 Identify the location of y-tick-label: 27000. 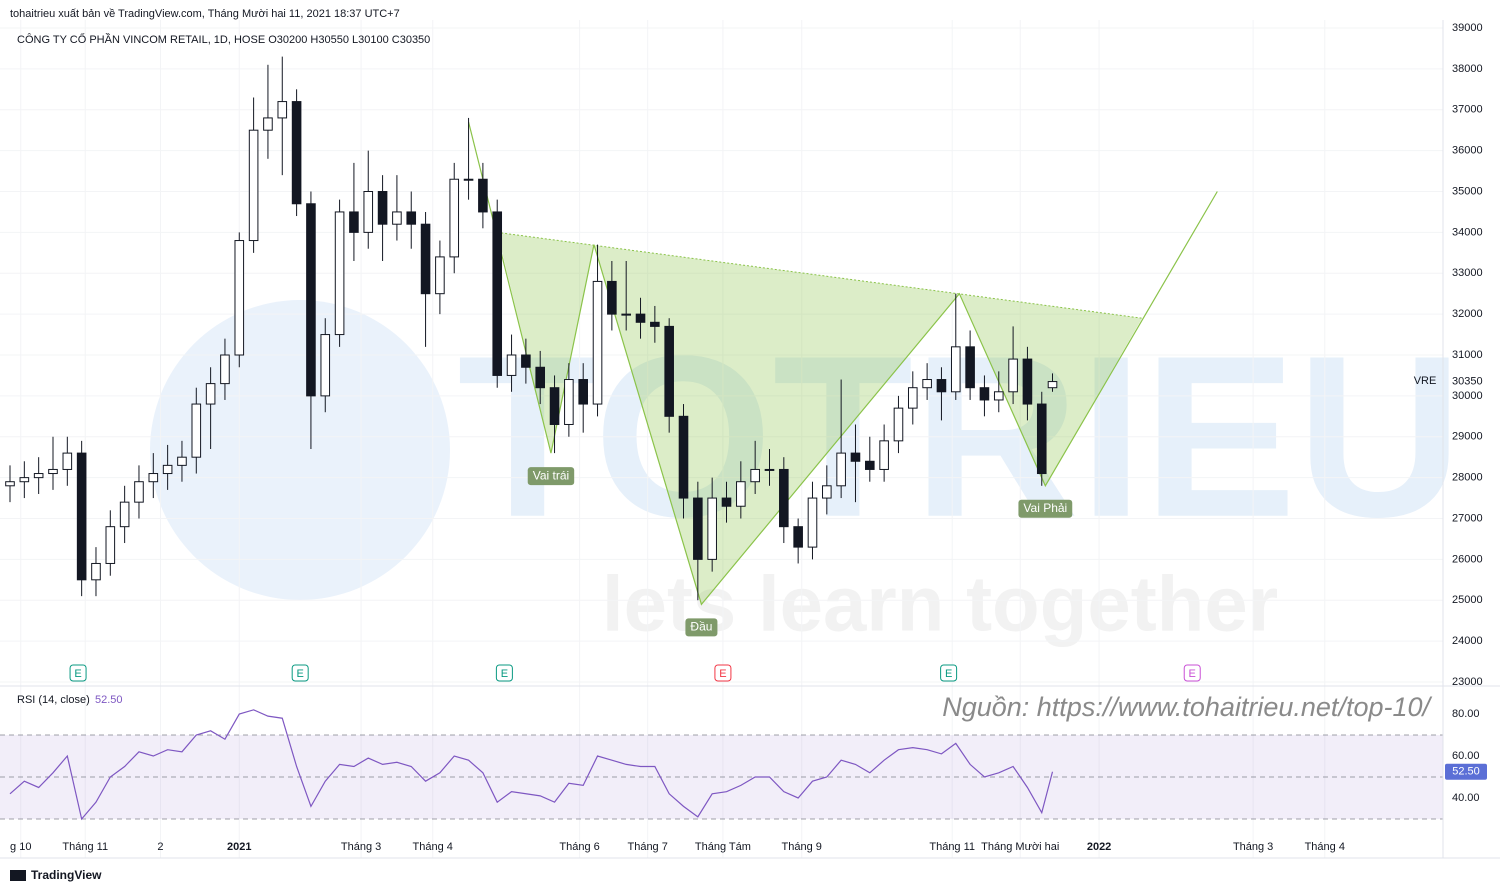
(1467, 518).